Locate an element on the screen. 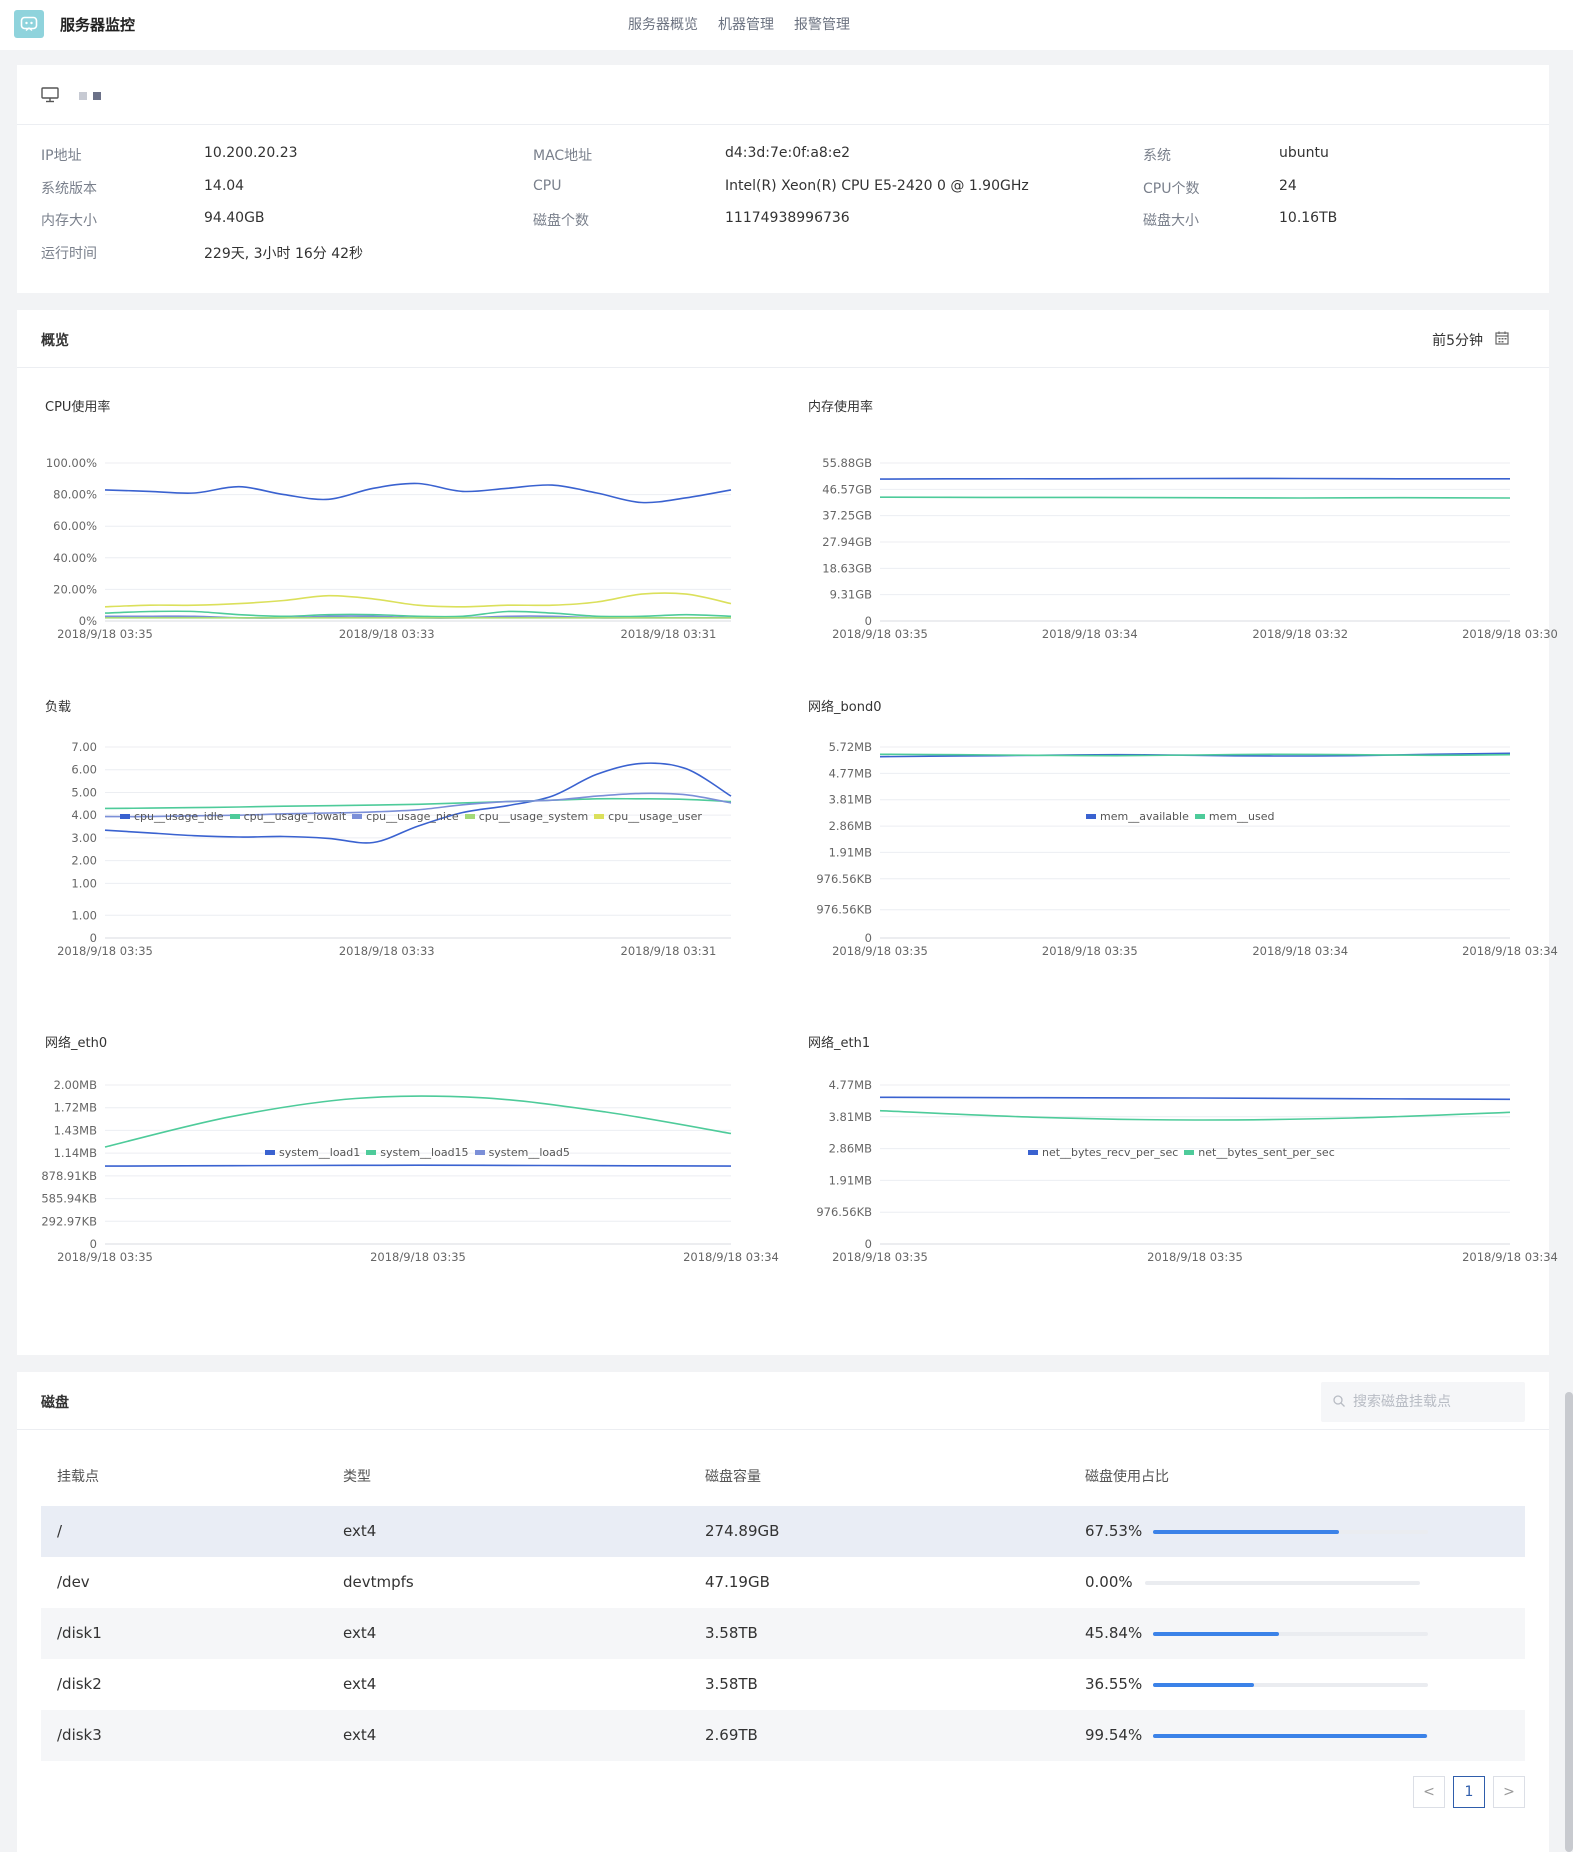  legend-label: mem__used is located at coordinates (1241, 816).